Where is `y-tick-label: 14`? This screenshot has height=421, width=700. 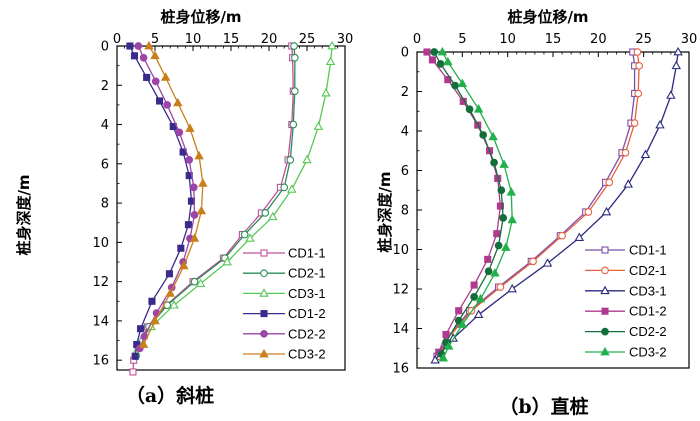 y-tick-label: 14 is located at coordinates (100, 321).